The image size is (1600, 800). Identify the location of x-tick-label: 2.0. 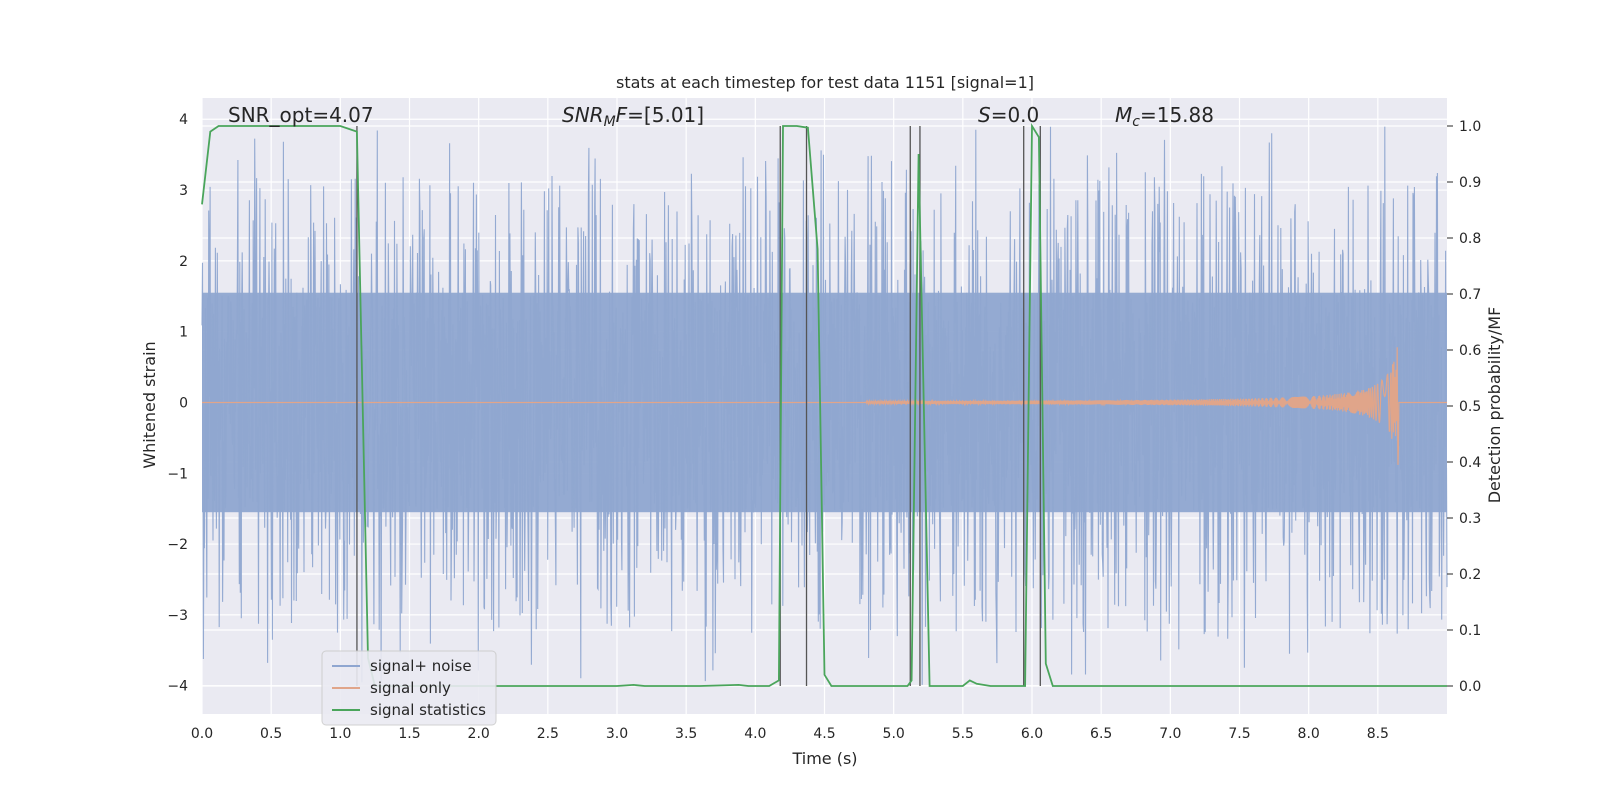
(479, 734).